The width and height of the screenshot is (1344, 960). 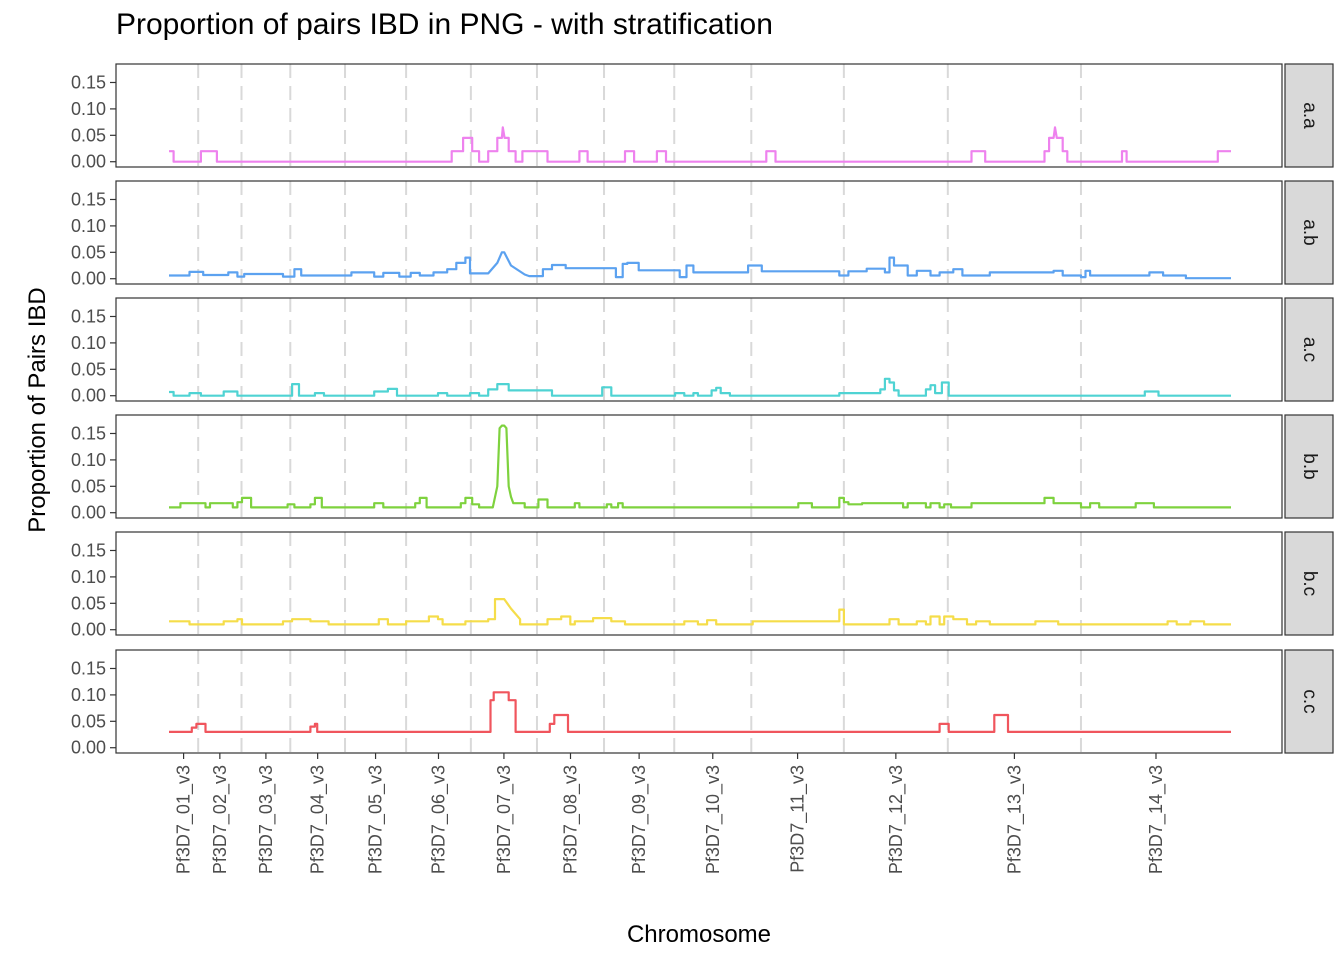 I want to click on facet-strip-a.b, so click(x=1309, y=232).